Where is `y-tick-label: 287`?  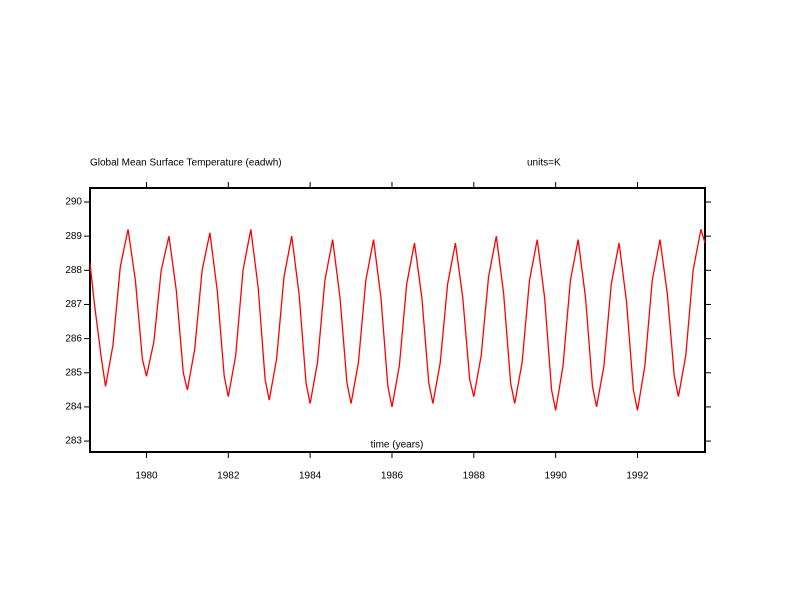 y-tick-label: 287 is located at coordinates (73, 304).